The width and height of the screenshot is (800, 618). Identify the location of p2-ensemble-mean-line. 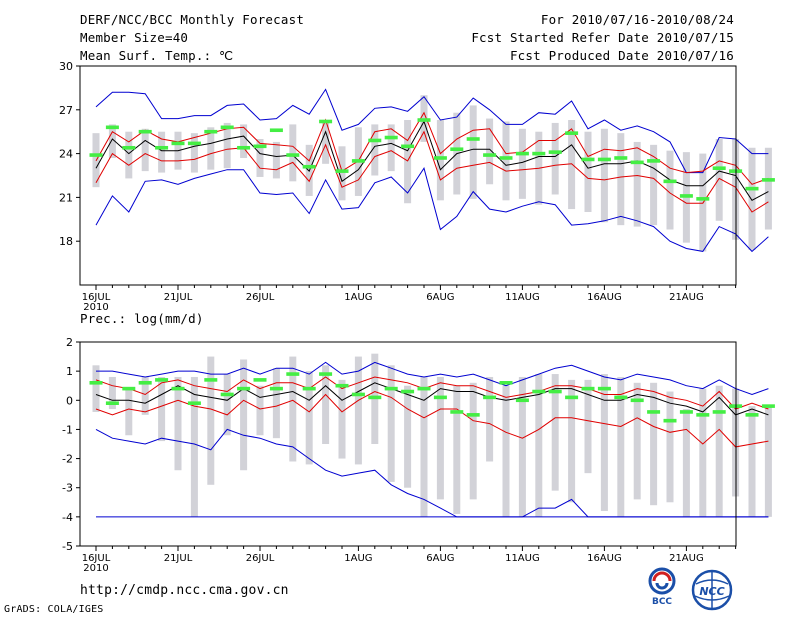
(432, 399).